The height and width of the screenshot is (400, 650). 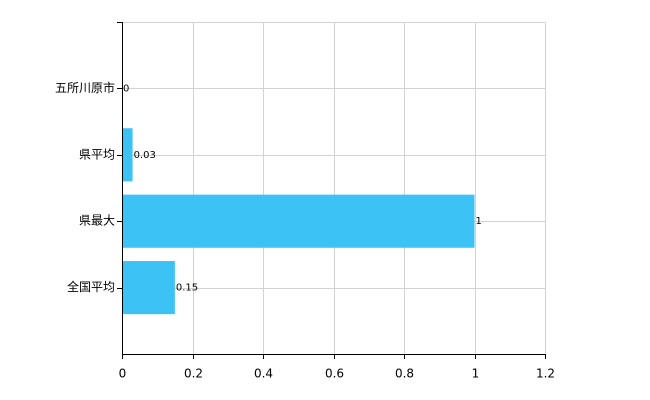 What do you see at coordinates (97, 221) in the screenshot?
I see `y-tick-label: 県最大` at bounding box center [97, 221].